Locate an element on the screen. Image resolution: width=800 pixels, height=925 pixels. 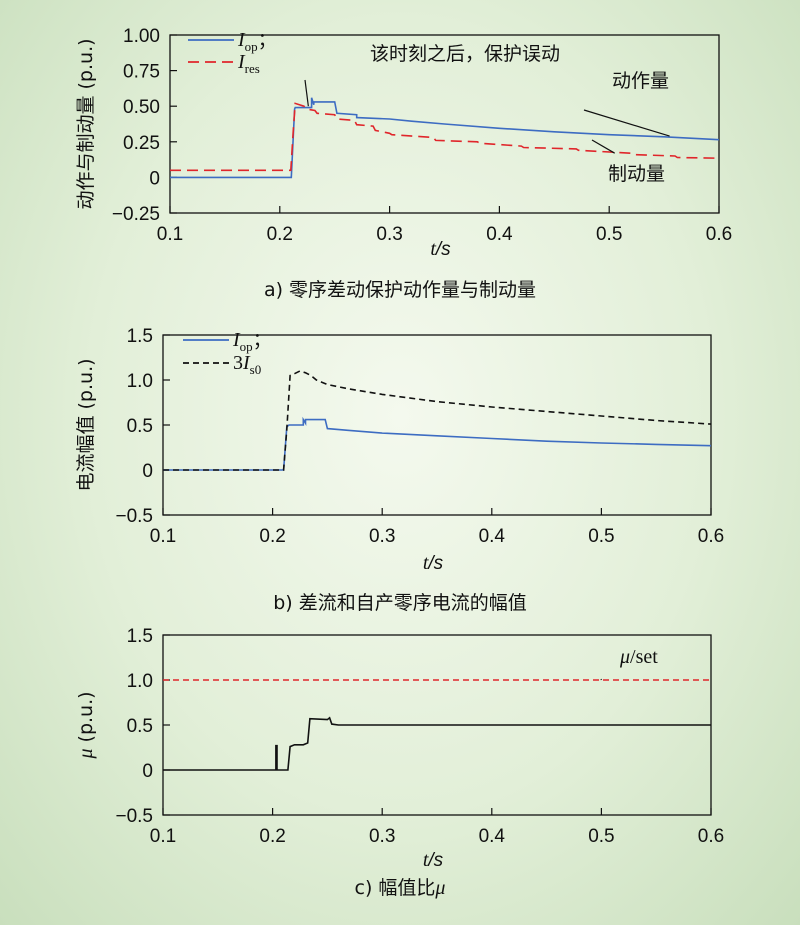
series-line-3I-s0 is located at coordinates (437, 420).